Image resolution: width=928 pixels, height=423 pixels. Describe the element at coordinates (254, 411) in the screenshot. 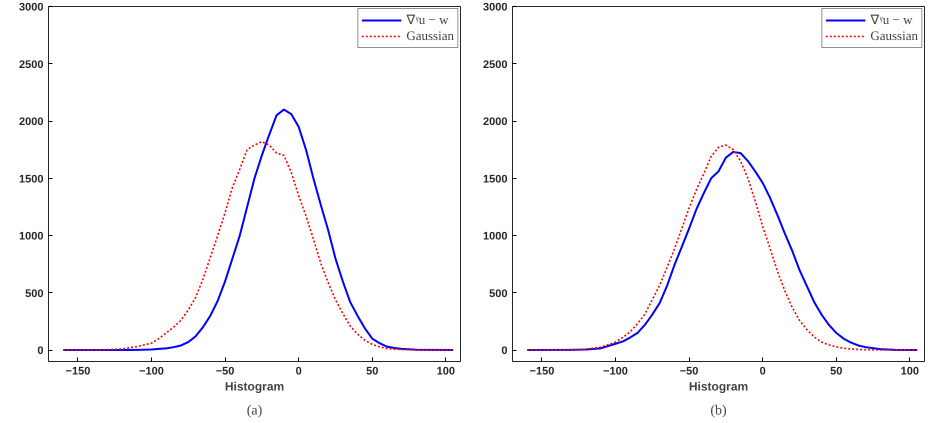

I see `text: (a)` at that location.